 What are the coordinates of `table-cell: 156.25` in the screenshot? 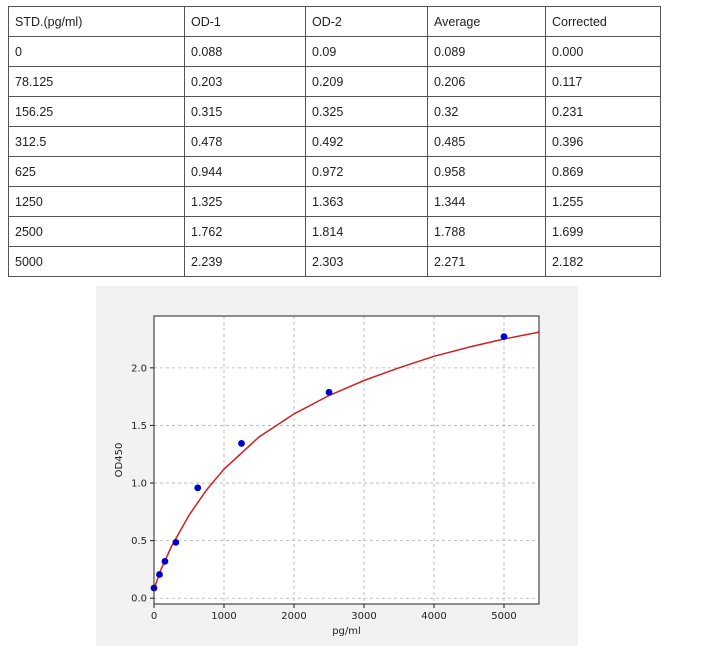 It's located at (96, 111).